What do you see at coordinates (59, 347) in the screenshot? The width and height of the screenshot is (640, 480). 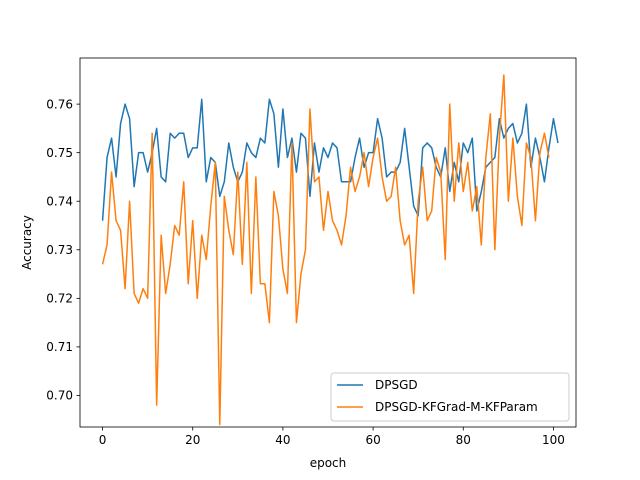 I see `y-tick-label: 0.71` at bounding box center [59, 347].